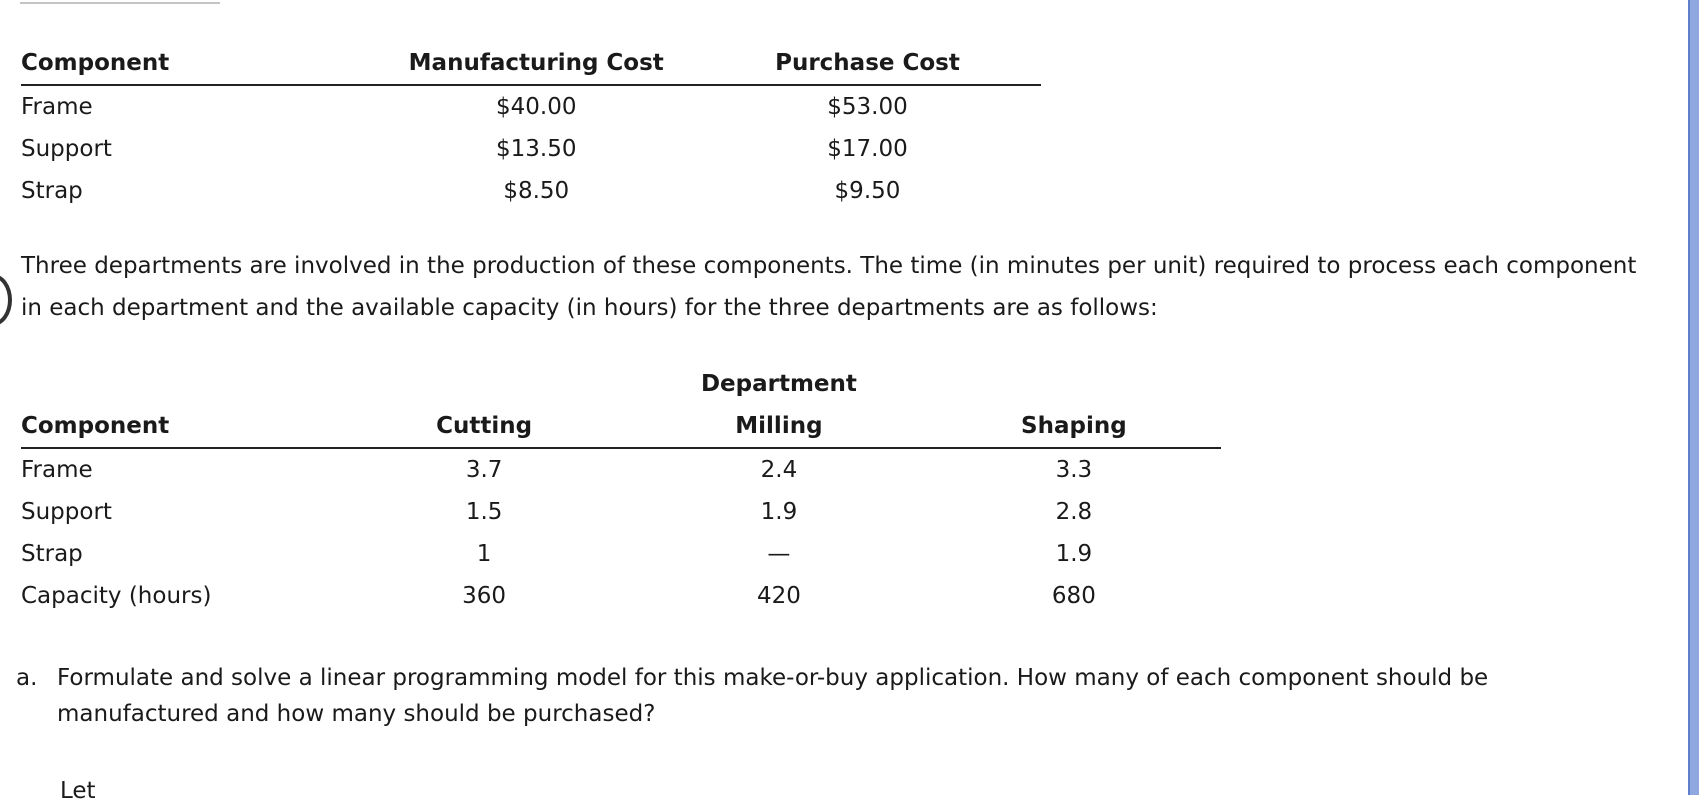  Describe the element at coordinates (621, 512) in the screenshot. I see `table-row: Support 1.5 1.9 2.8` at that location.